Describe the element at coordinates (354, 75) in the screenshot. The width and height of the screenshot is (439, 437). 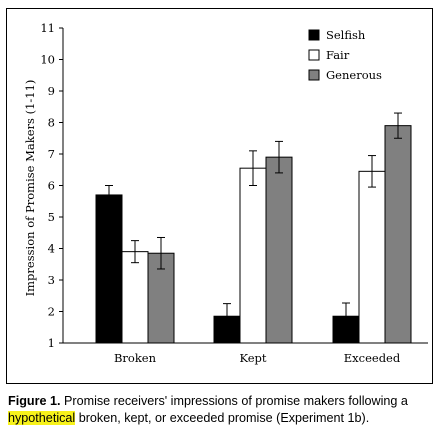
I see `legend-label-generous: Generous` at that location.